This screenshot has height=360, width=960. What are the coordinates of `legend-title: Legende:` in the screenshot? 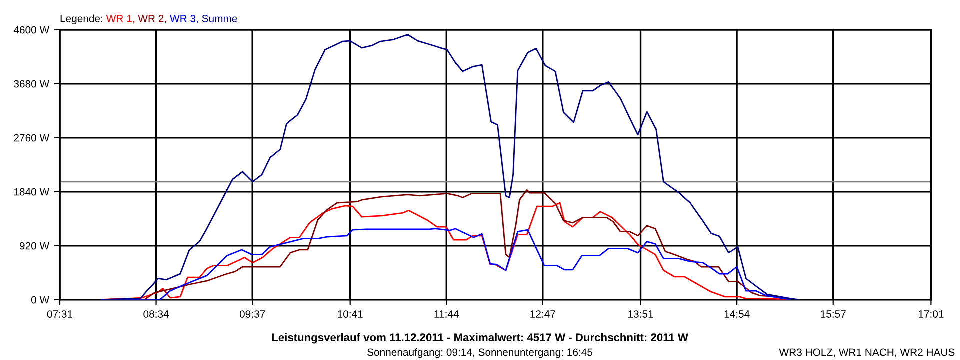 It's located at (81, 19).